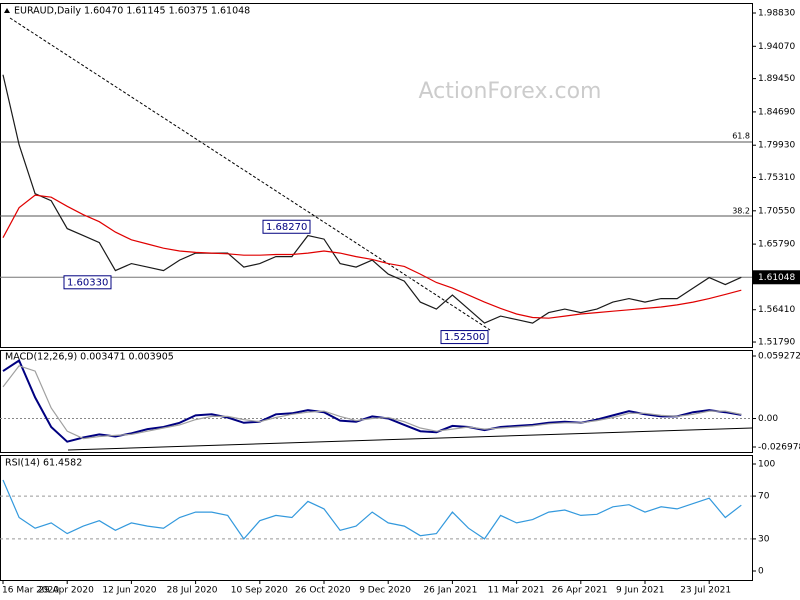 Image resolution: width=800 pixels, height=600 pixels. I want to click on y-tick-label: -0.026978, so click(779, 447).